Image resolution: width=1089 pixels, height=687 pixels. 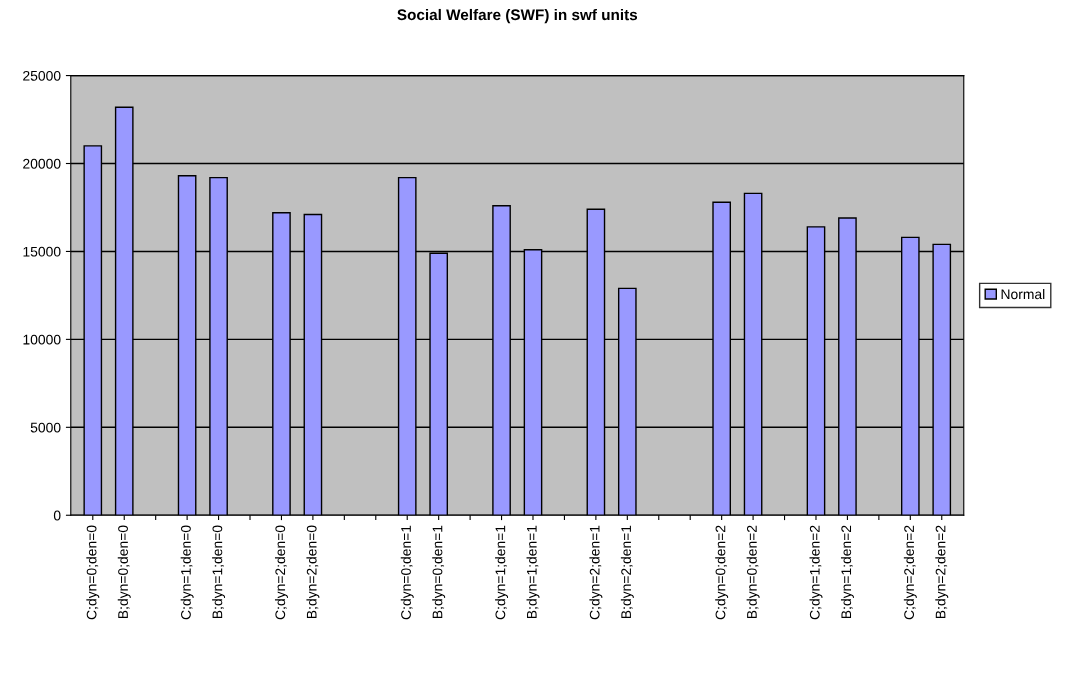 What do you see at coordinates (187, 572) in the screenshot?
I see `x-tick-label: C;dyn=1;den=0` at bounding box center [187, 572].